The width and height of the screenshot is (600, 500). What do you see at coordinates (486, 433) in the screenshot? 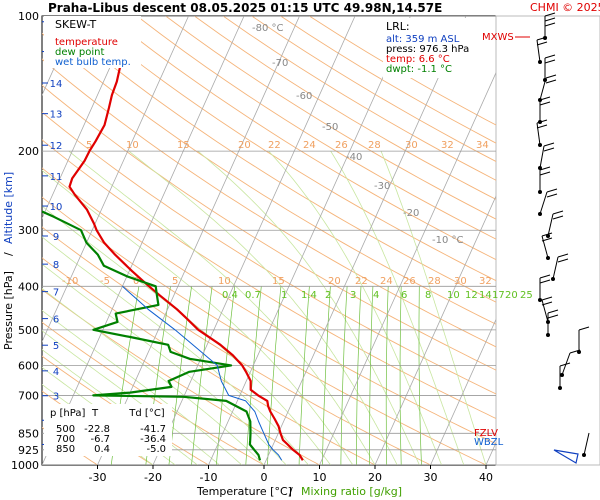
I see `fzlv-marker: FZLV` at bounding box center [486, 433].